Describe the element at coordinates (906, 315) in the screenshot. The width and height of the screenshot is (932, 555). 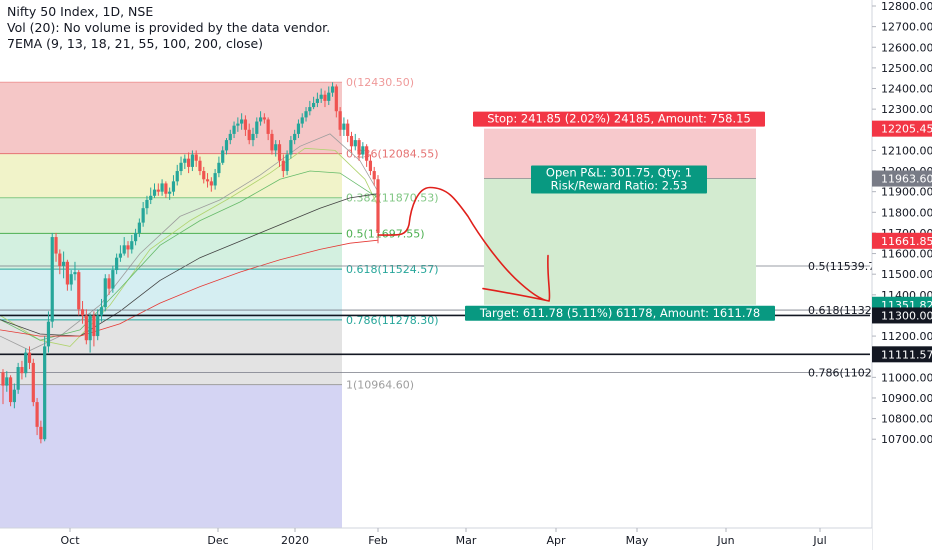
I see `price-tag-label: 11300.00` at that location.